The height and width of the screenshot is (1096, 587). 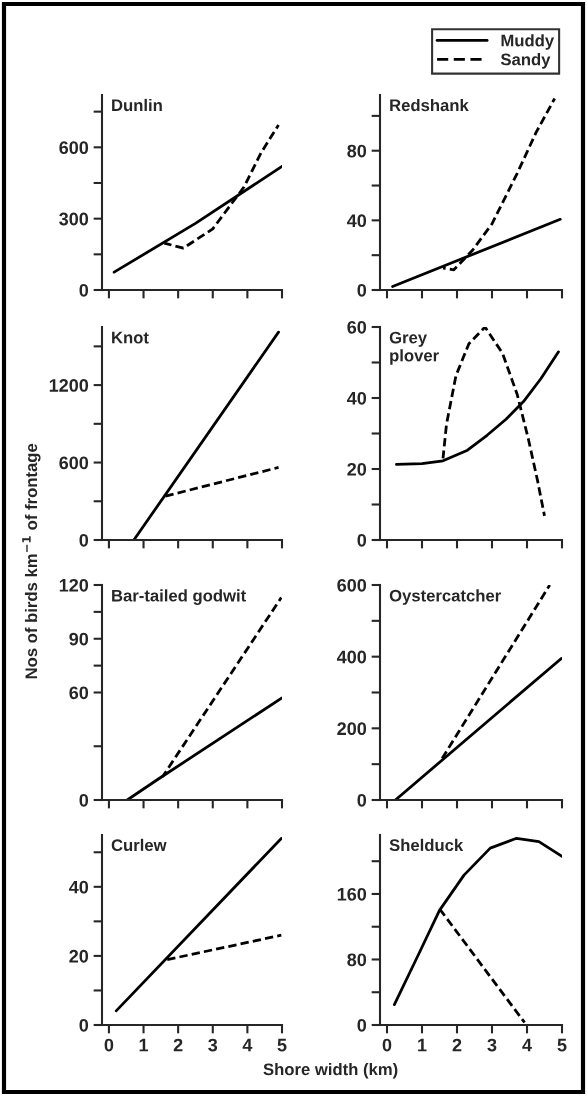 I want to click on text: Grey plover, so click(x=414, y=348).